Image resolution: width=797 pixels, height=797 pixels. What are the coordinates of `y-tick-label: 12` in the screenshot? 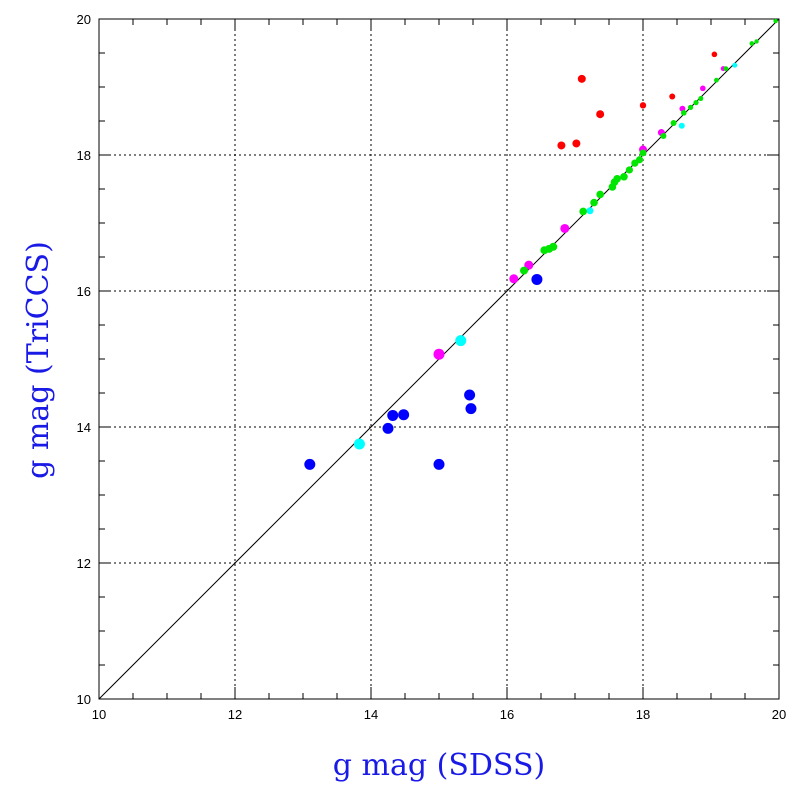 It's located at (84, 563).